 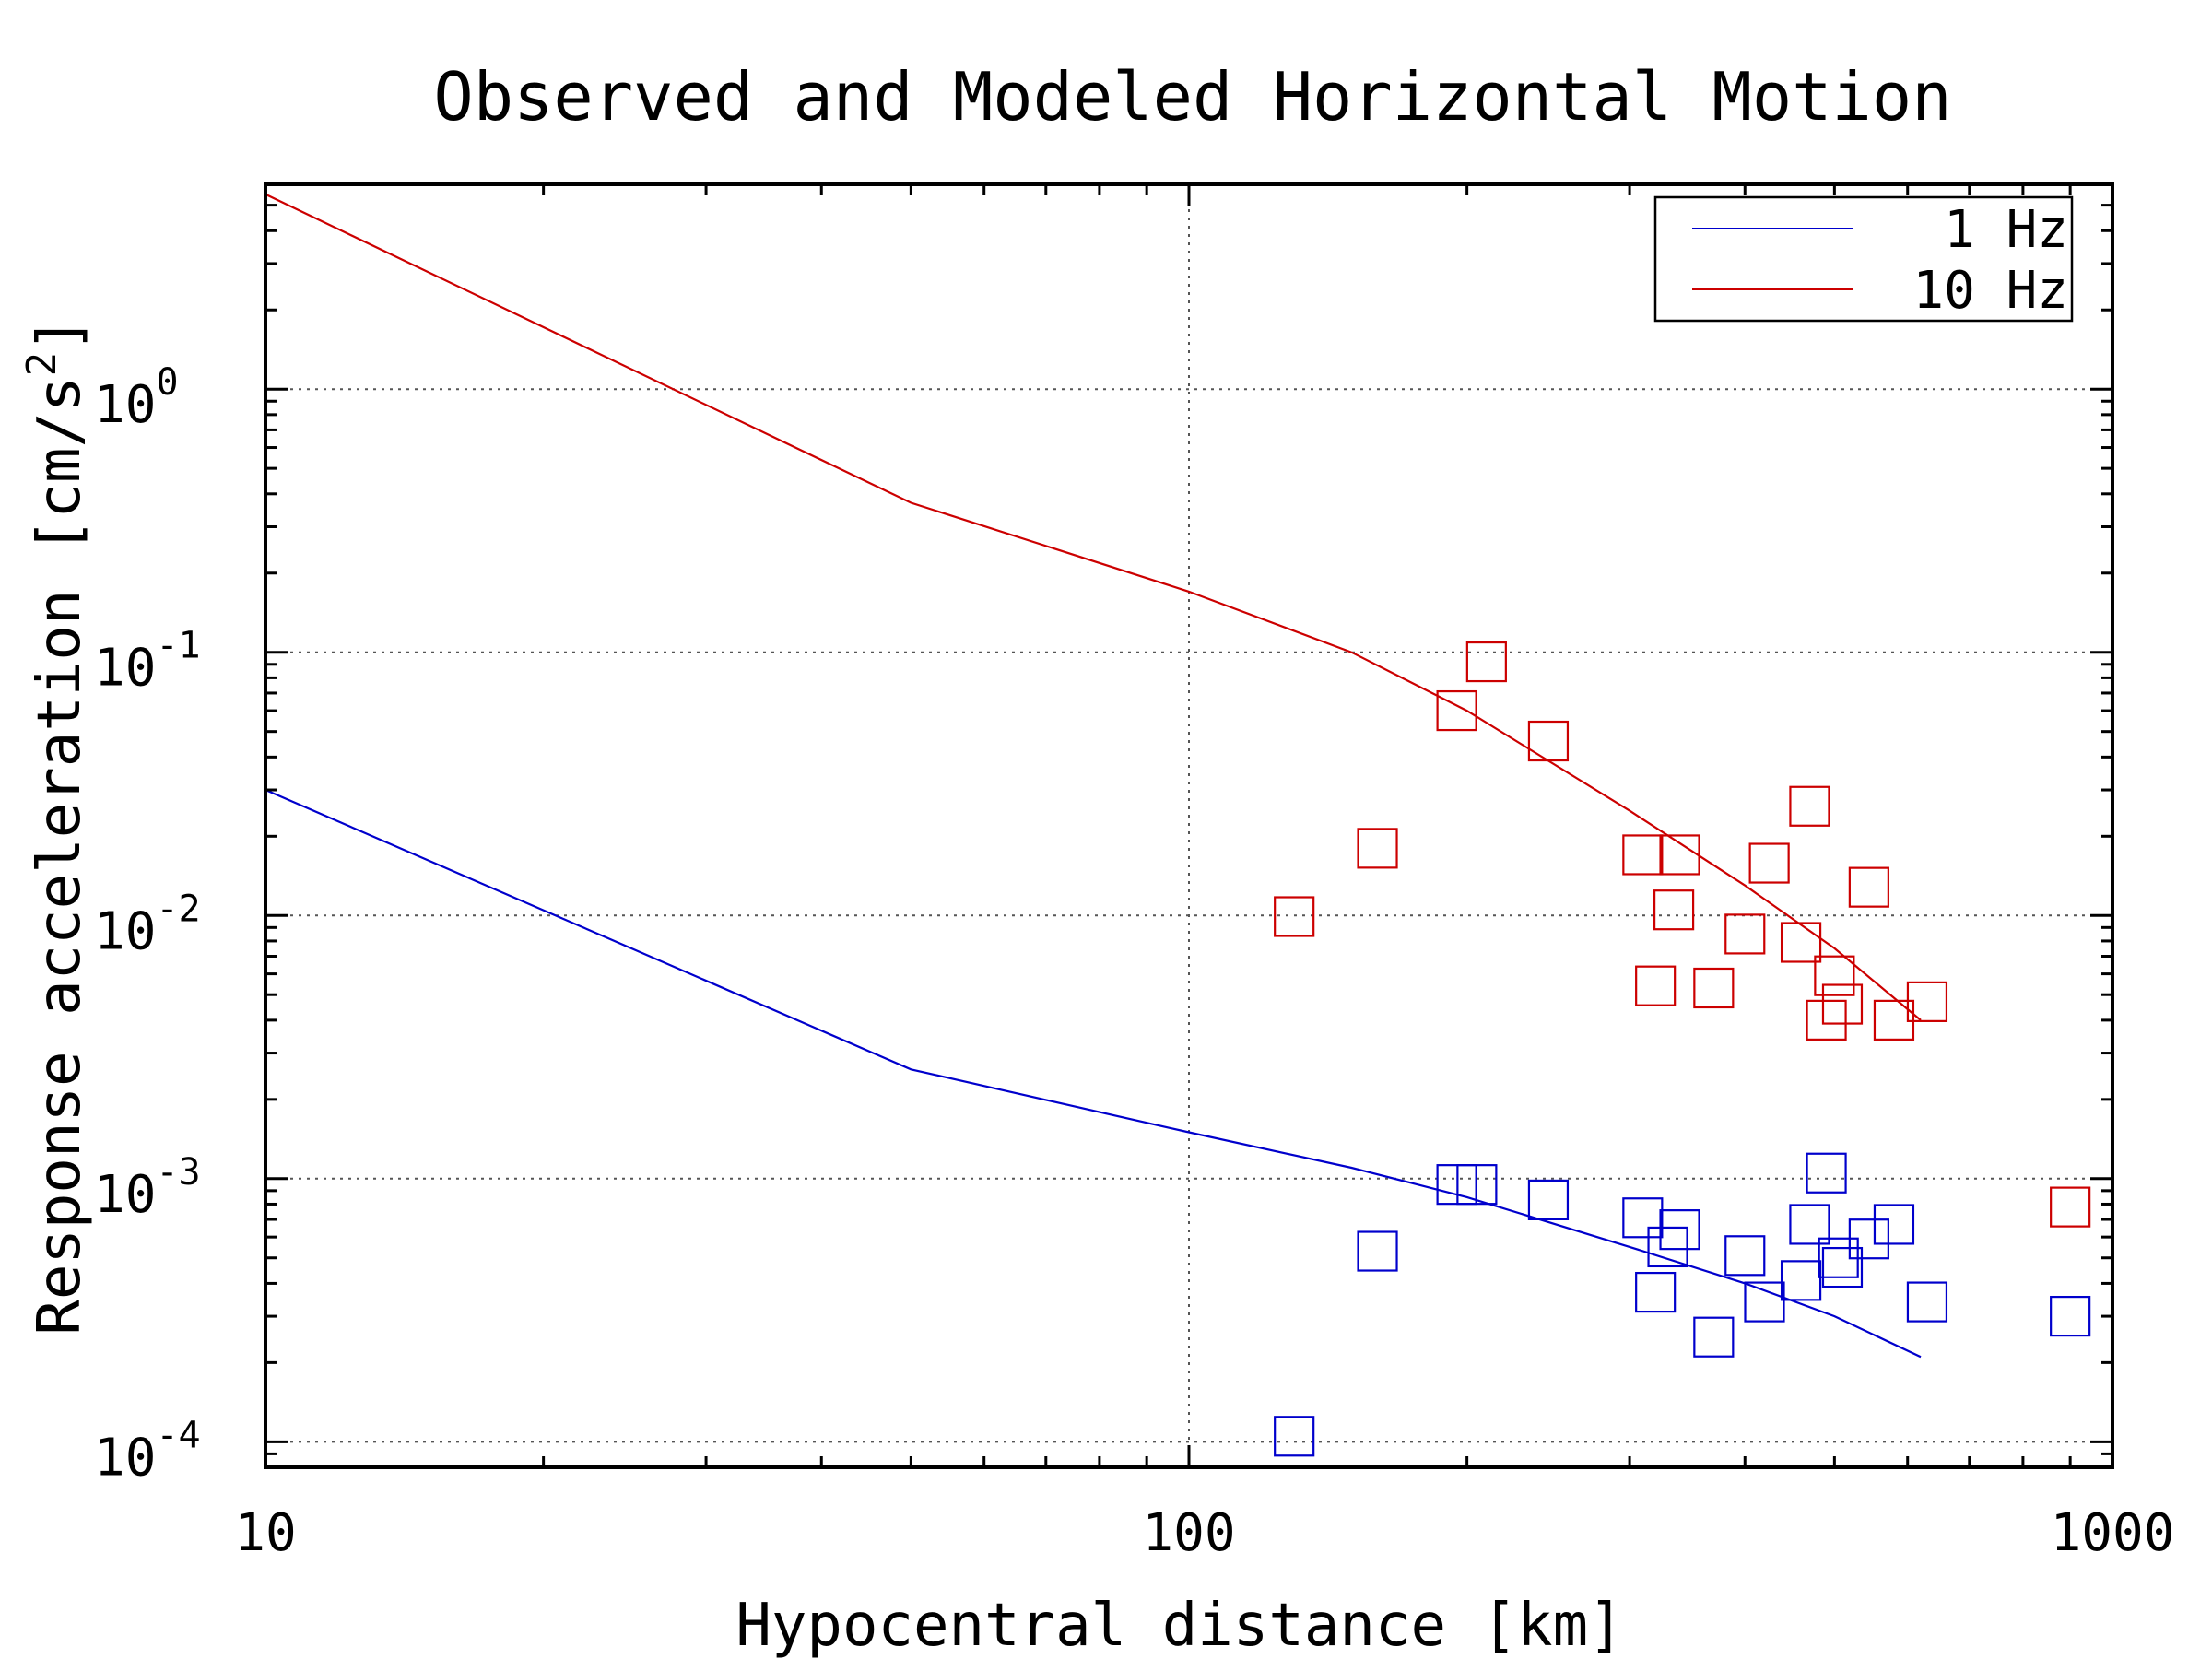 I want to click on legend-box, so click(x=1863, y=259).